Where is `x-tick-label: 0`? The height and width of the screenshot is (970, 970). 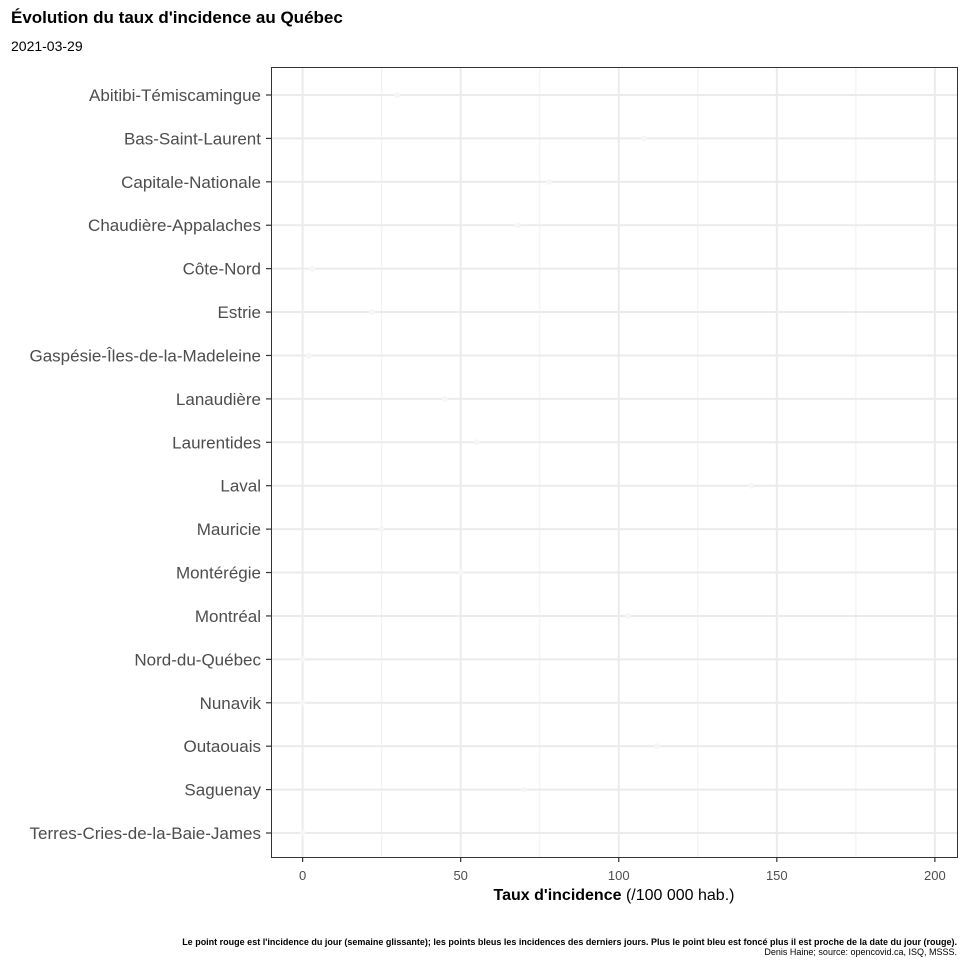 x-tick-label: 0 is located at coordinates (302, 875).